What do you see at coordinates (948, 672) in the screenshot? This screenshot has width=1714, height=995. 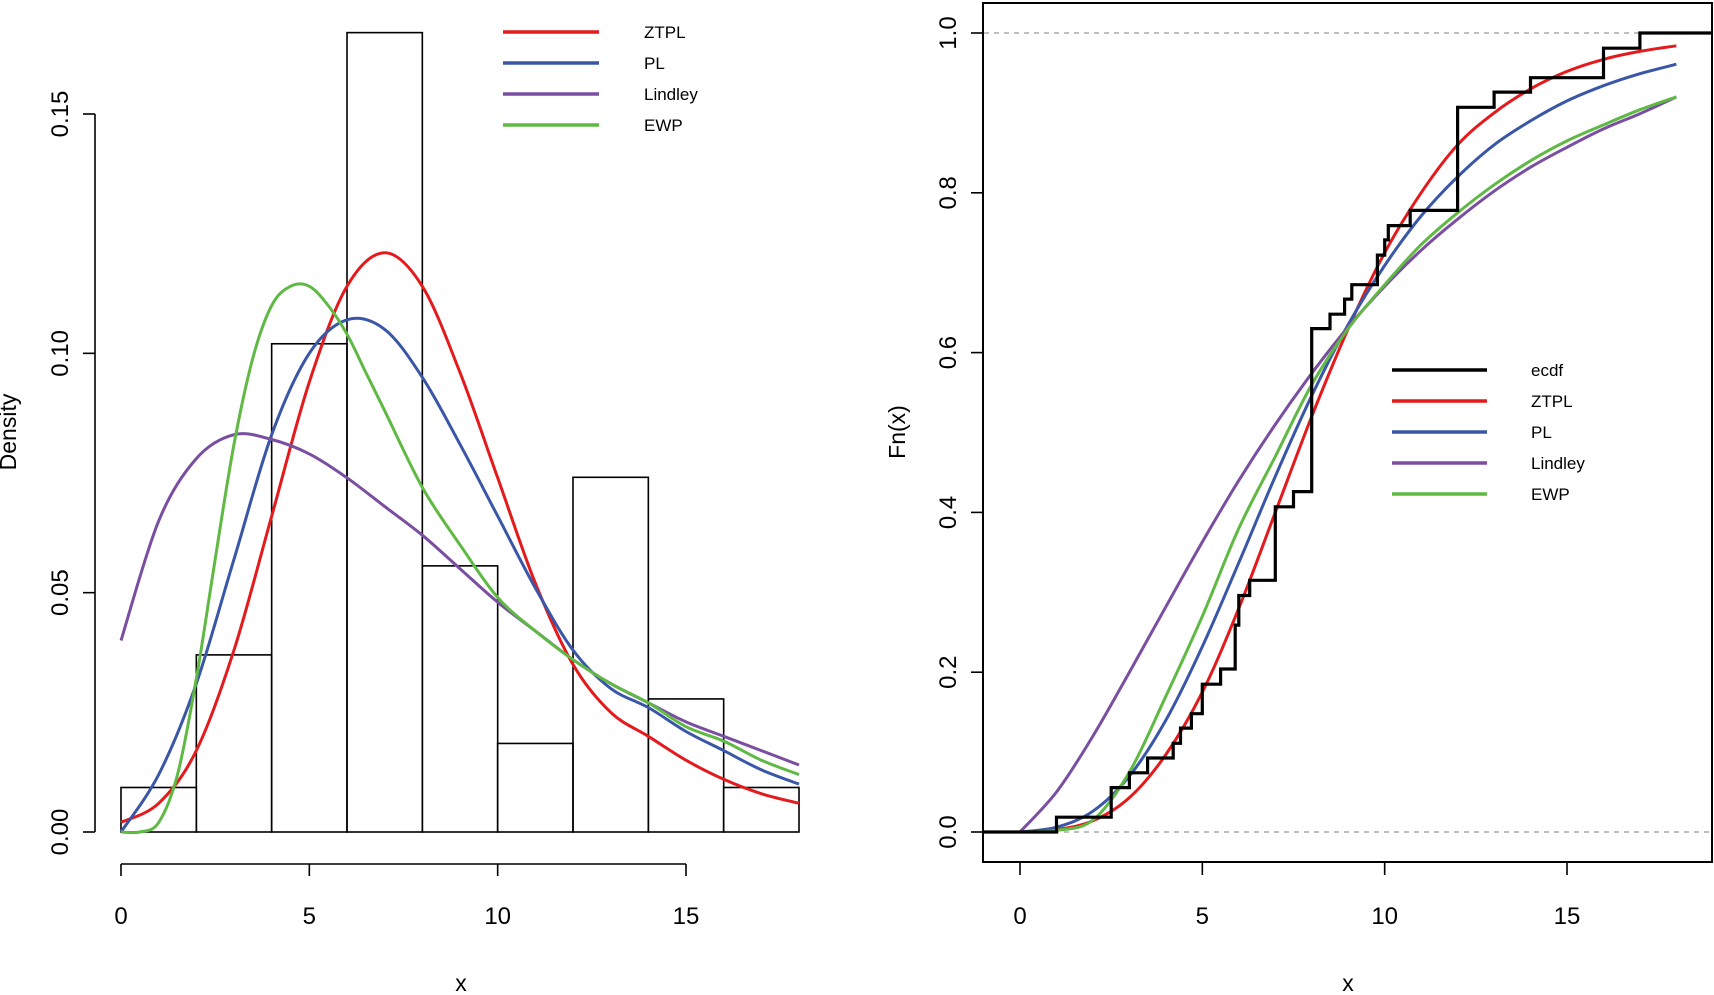 I see `y-tick-label: 0.2` at bounding box center [948, 672].